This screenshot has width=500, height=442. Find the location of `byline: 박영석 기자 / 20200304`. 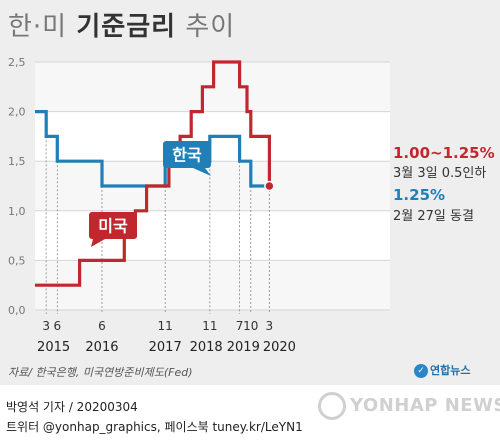

byline: 박영석 기자 / 20200304 is located at coordinates (72, 407).